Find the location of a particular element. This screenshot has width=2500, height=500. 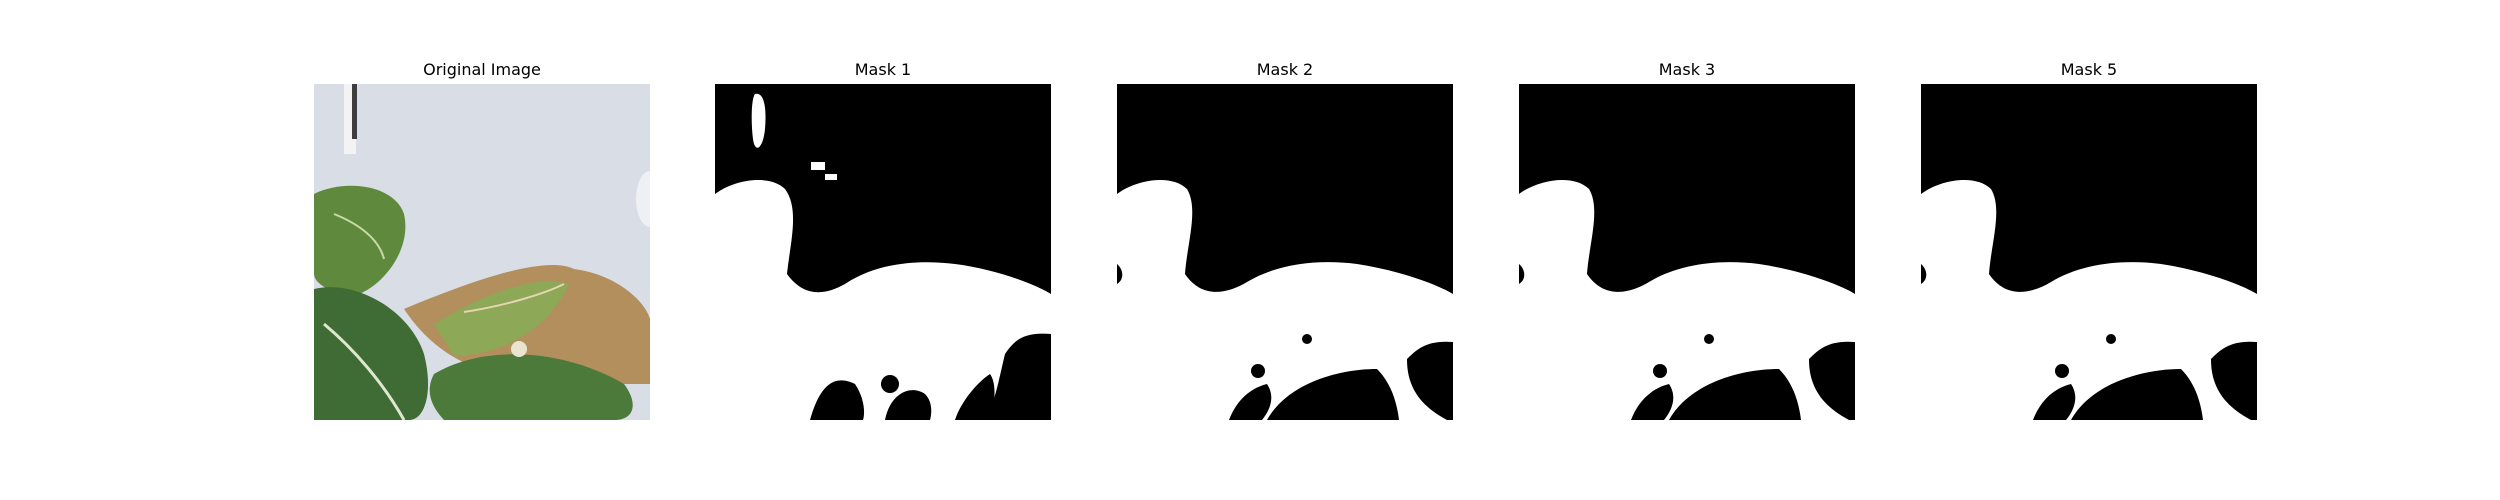

panel-title: Mask 2 is located at coordinates (1285, 69).